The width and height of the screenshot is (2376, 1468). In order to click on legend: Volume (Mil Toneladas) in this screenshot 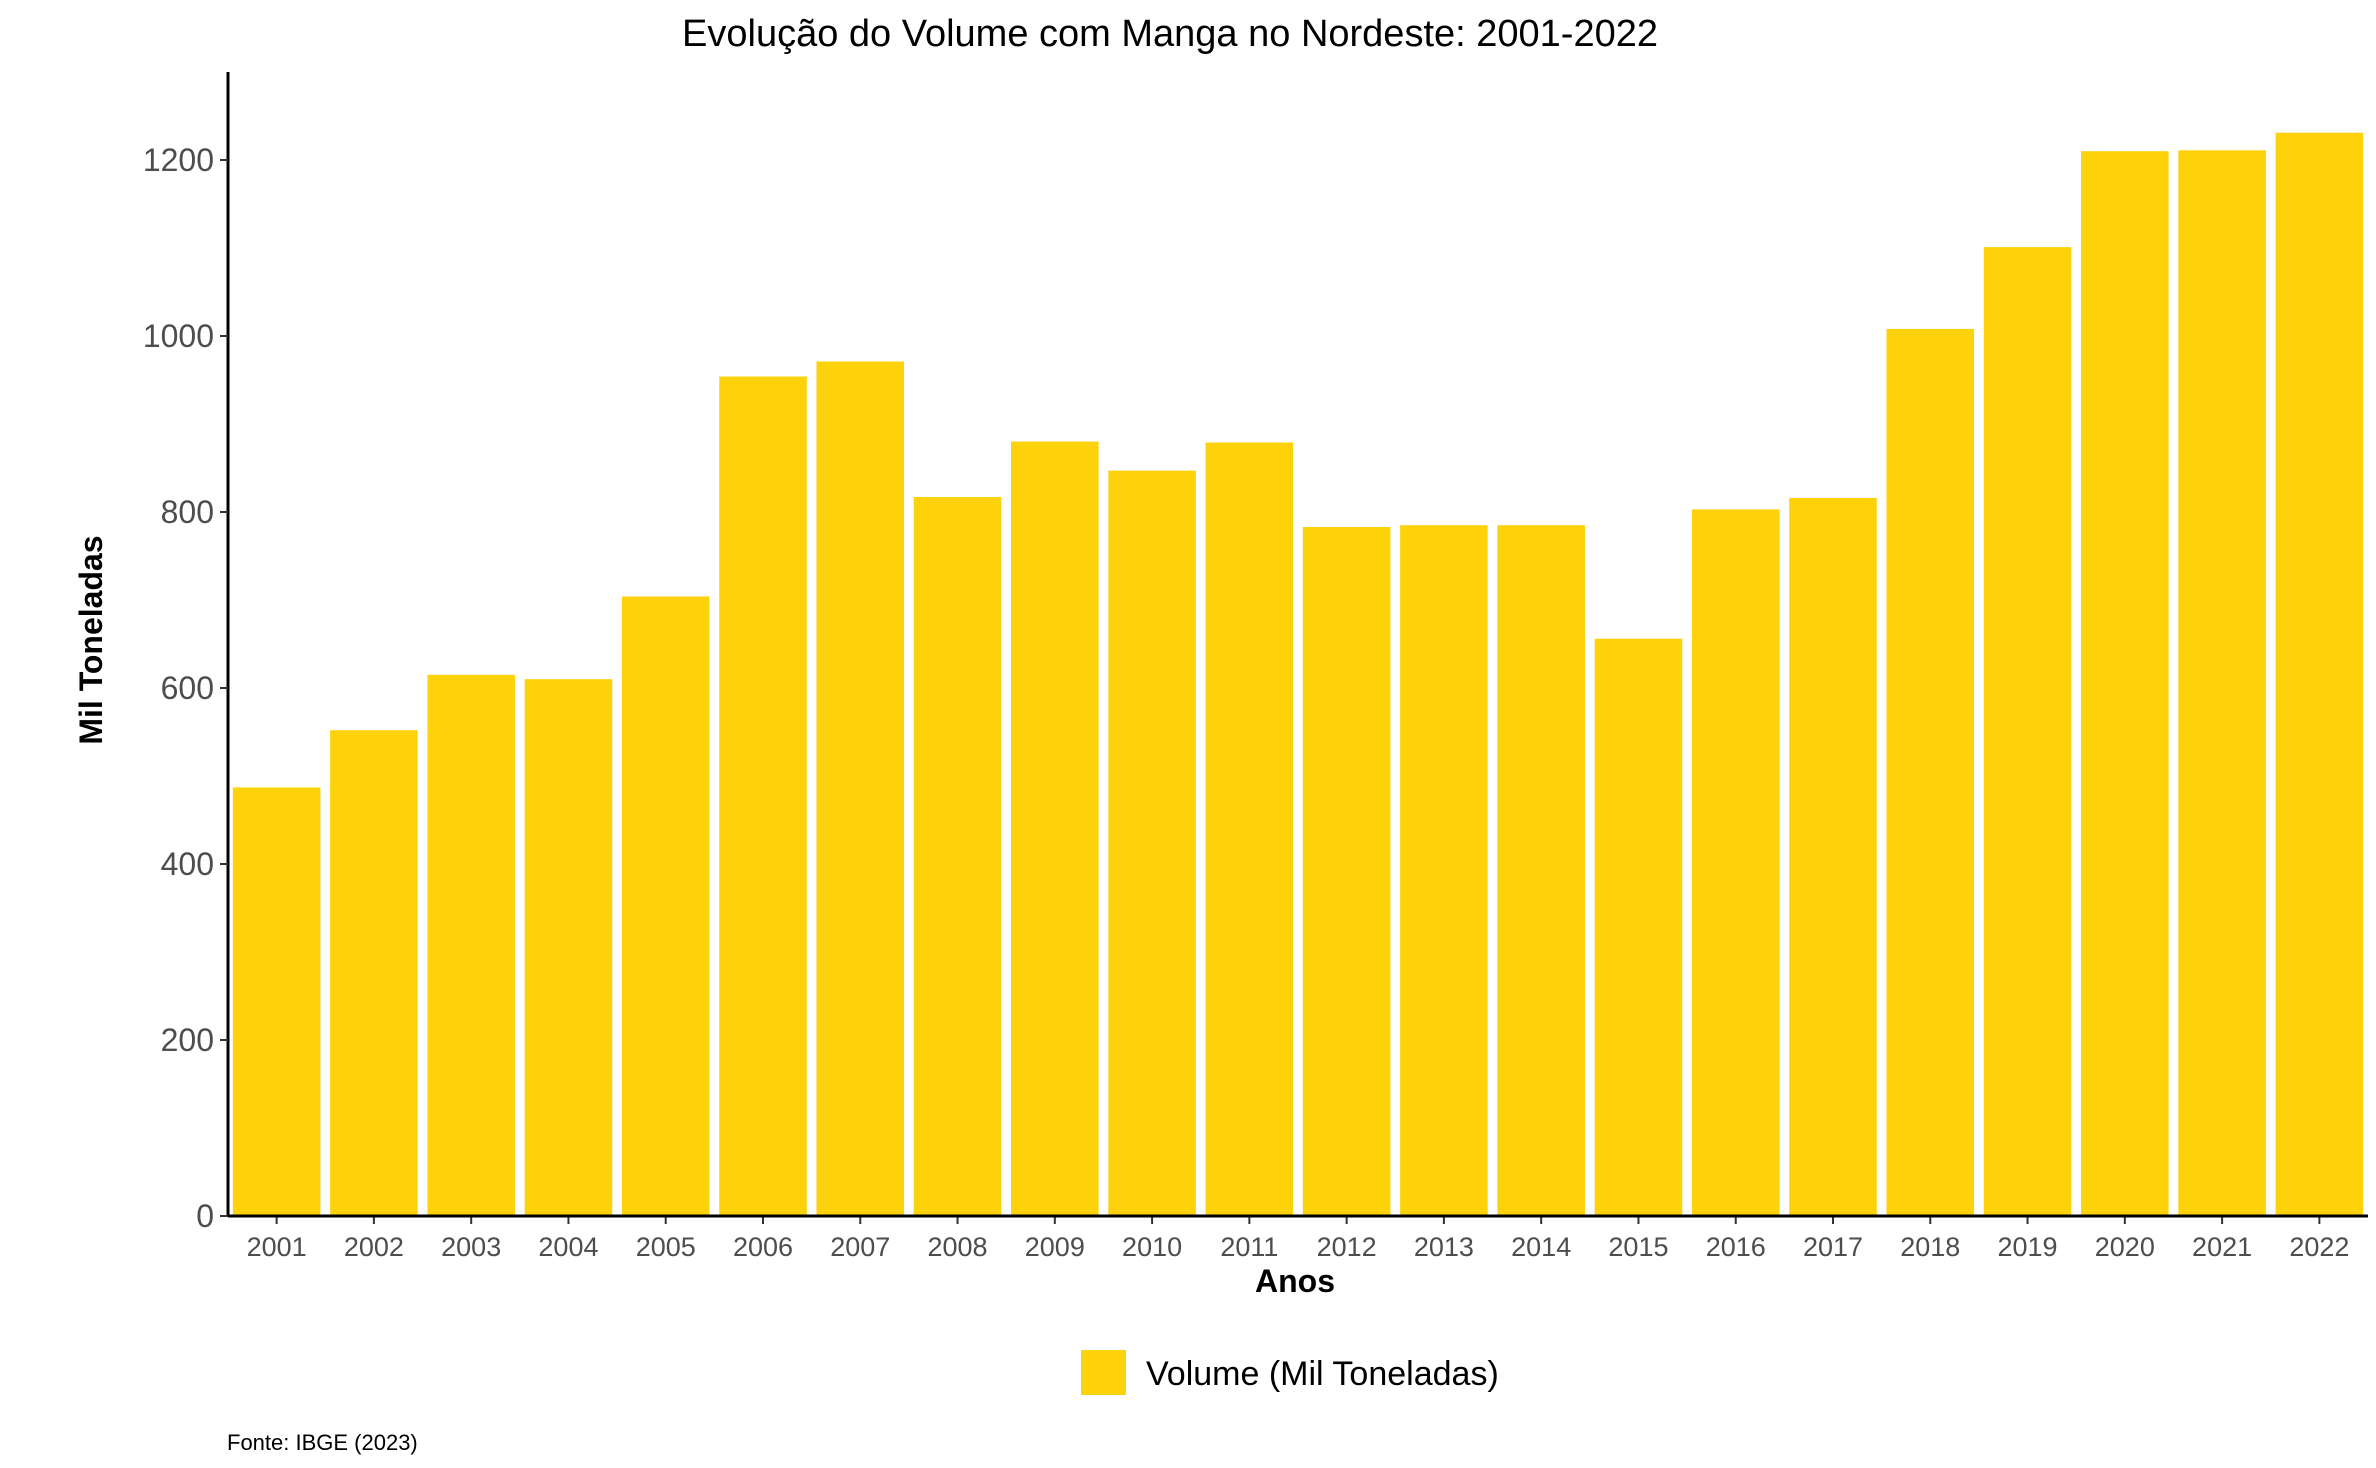, I will do `click(1290, 1372)`.